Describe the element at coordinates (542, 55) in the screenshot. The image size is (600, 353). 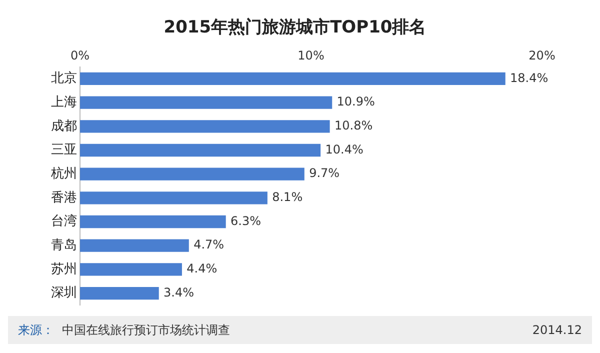
I see `x-tick-label: 20%` at that location.